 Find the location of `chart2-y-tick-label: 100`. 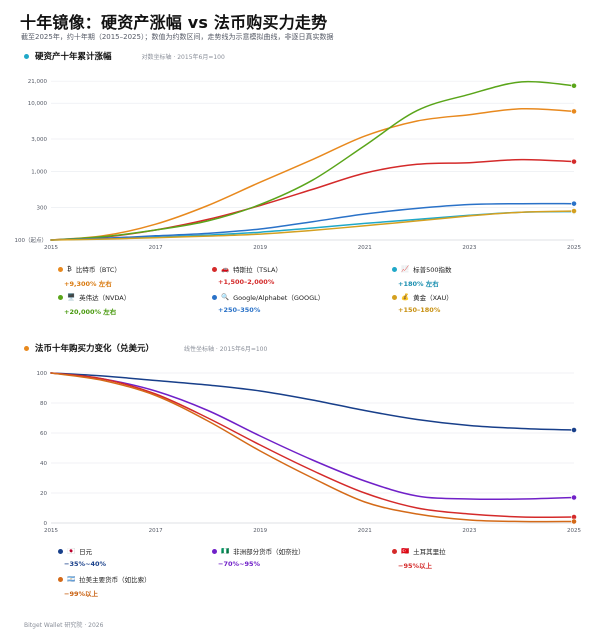

chart2-y-tick-label: 100 is located at coordinates (42, 374).